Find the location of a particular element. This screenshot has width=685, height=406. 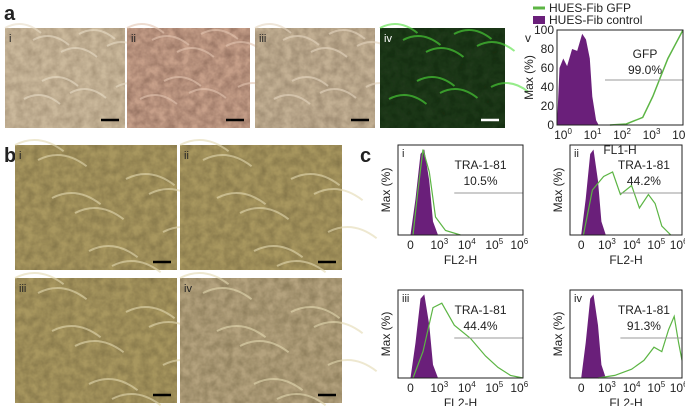

tick-label: 20 is located at coordinates (548, 106).